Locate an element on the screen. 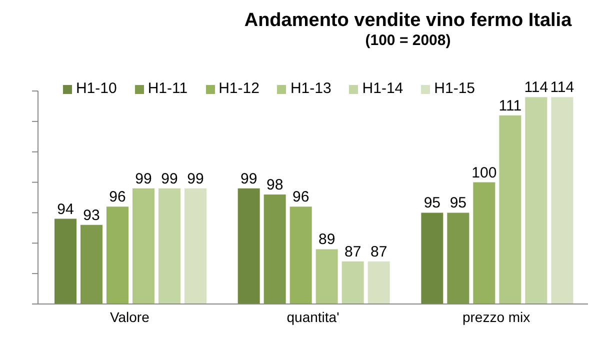 The height and width of the screenshot is (342, 601). legend-label: H1-14 is located at coordinates (383, 88).